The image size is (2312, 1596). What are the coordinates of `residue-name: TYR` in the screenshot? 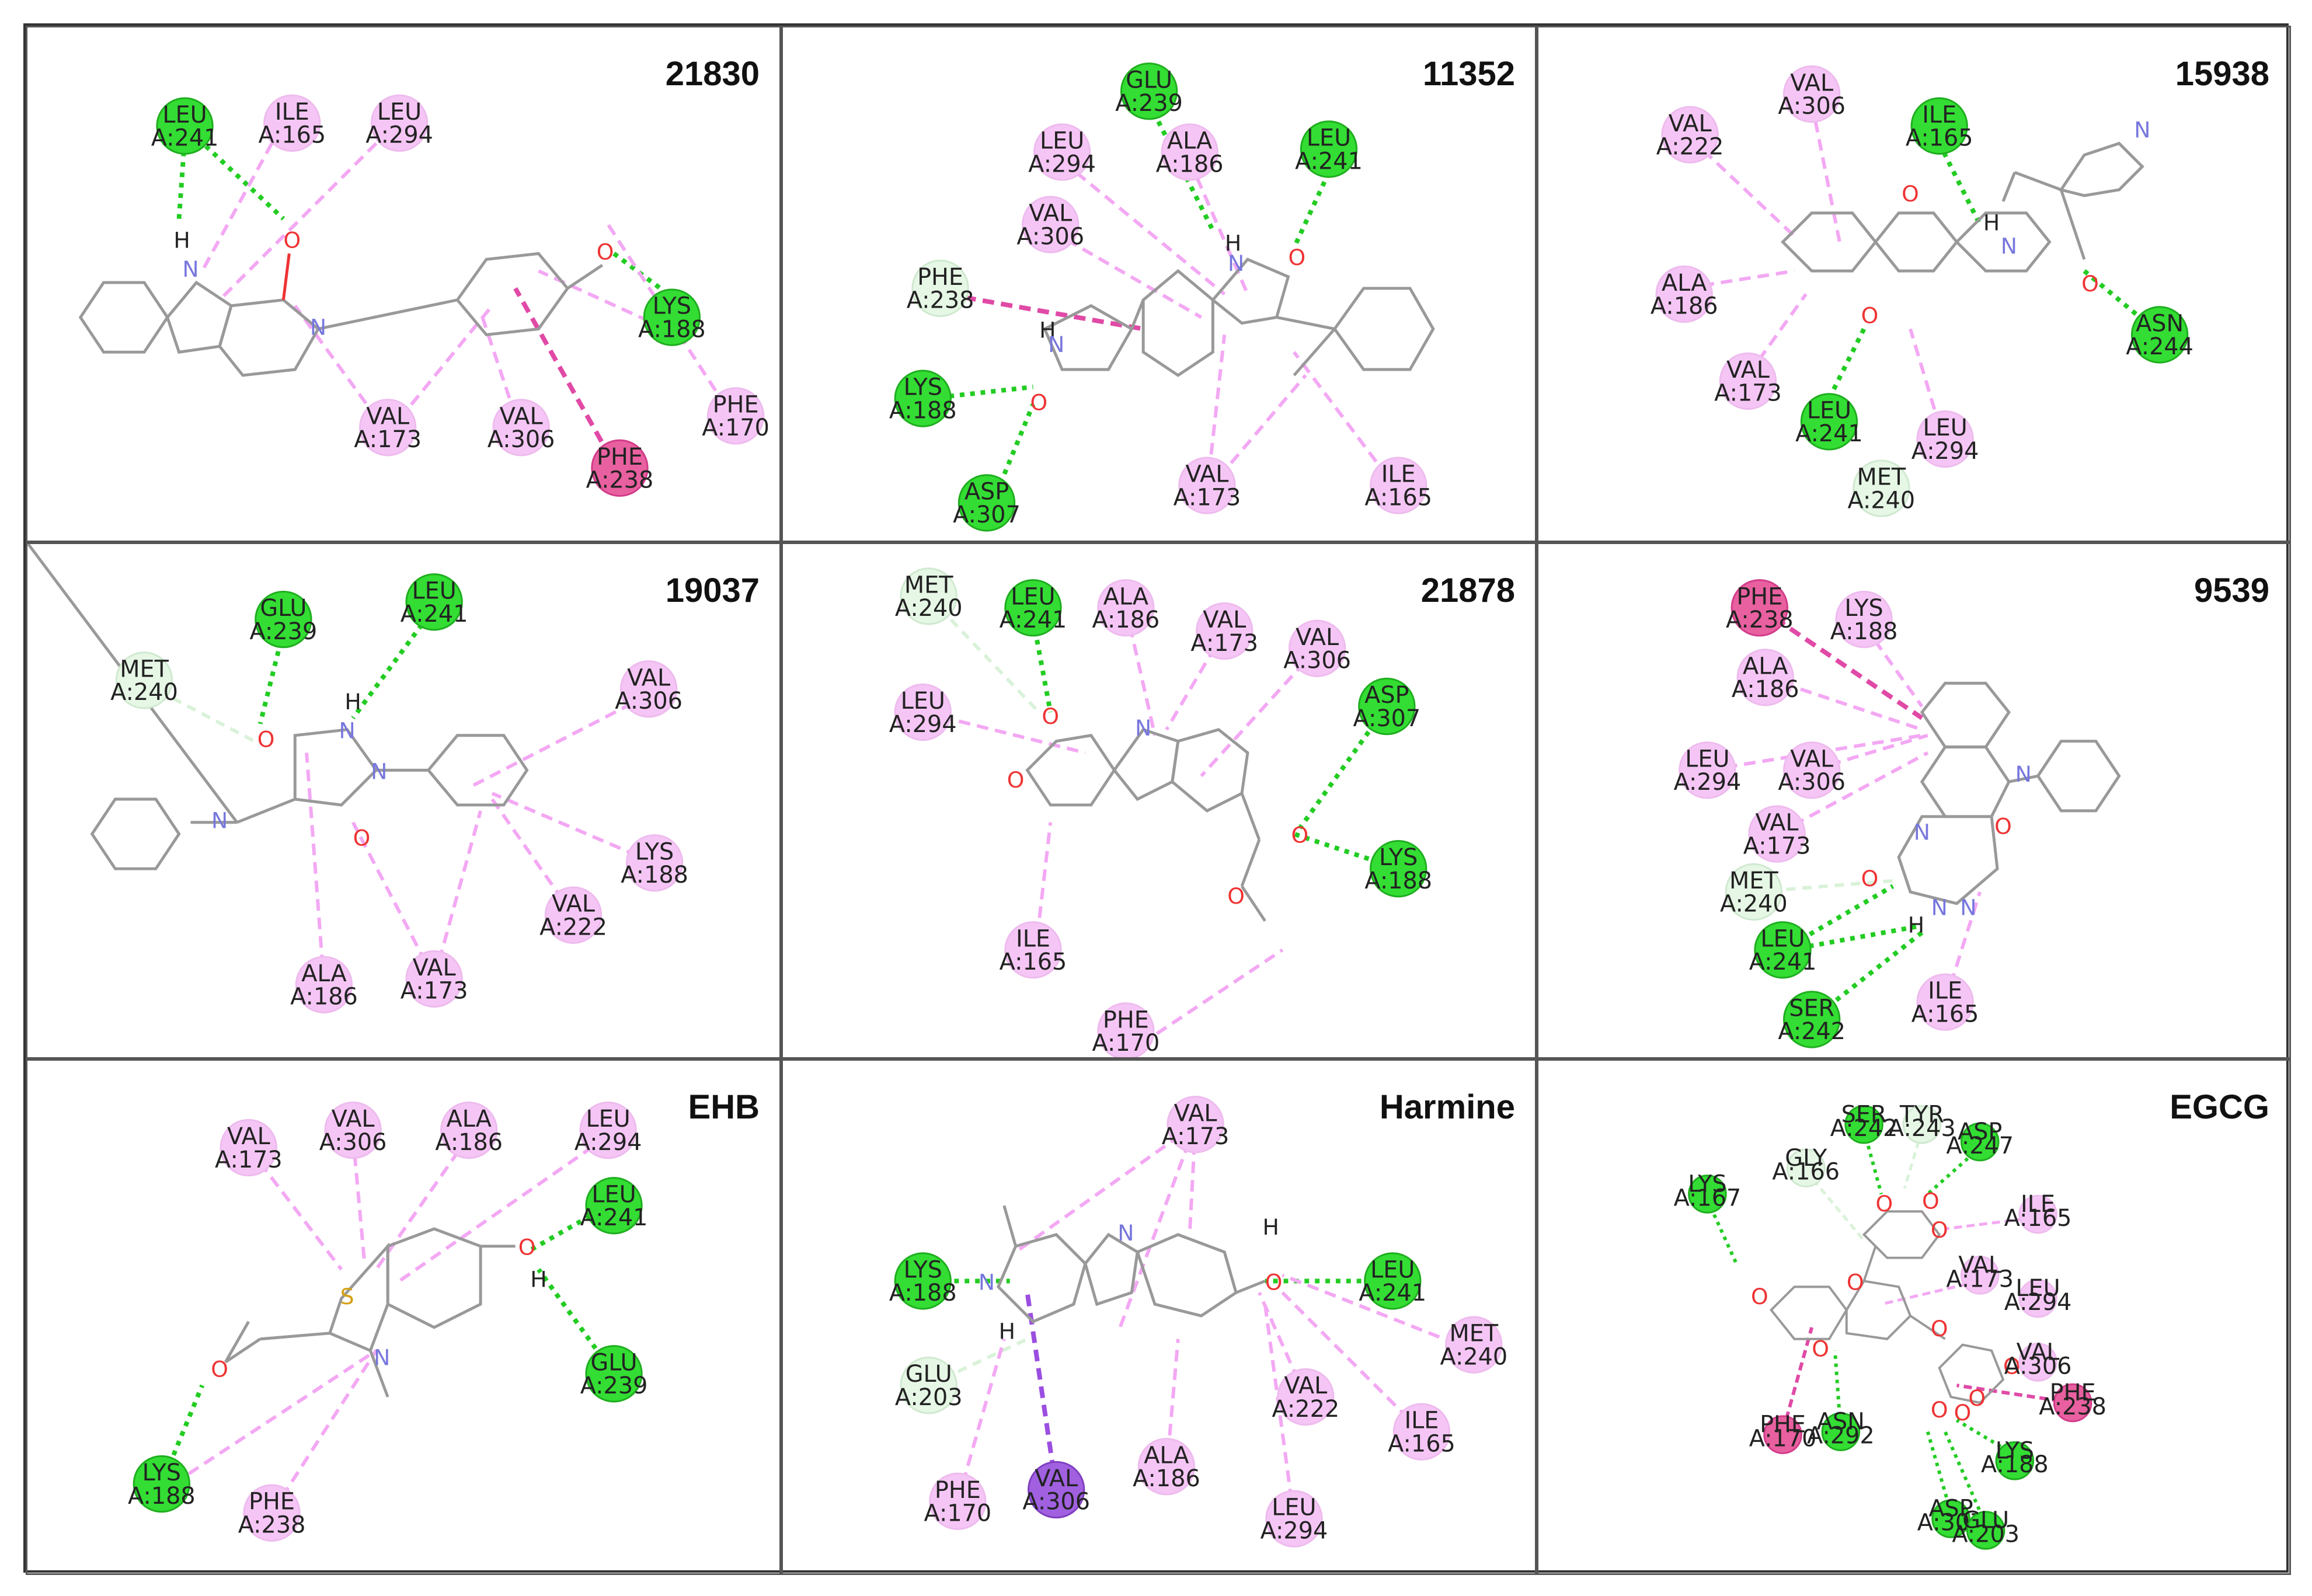 It's located at (1921, 1114).